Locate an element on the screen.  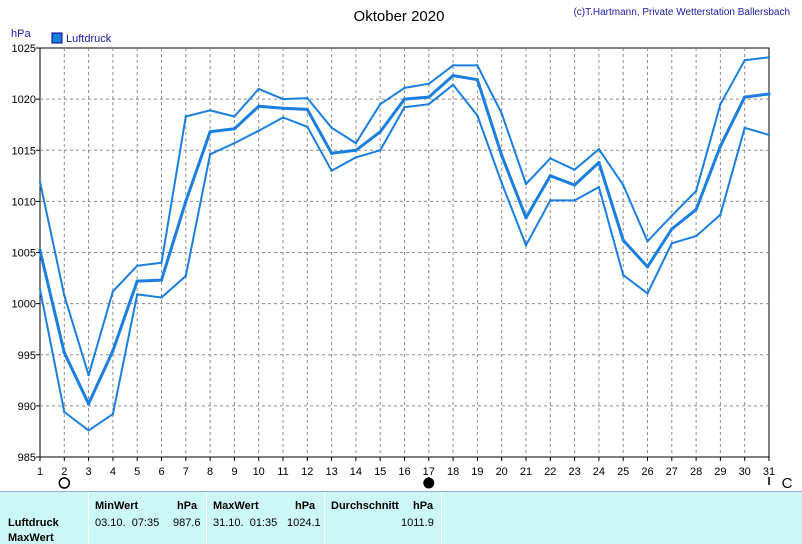
legend-label: Luftdruck is located at coordinates (89, 39).